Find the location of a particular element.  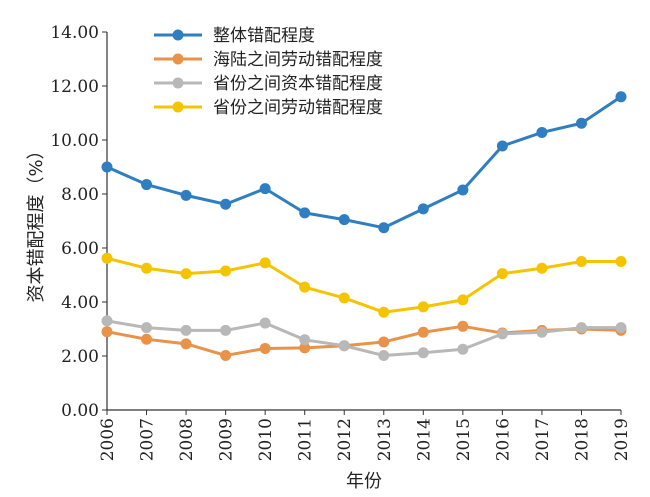

legend-label: 海陆之间劳动错配程度 is located at coordinates (298, 60).